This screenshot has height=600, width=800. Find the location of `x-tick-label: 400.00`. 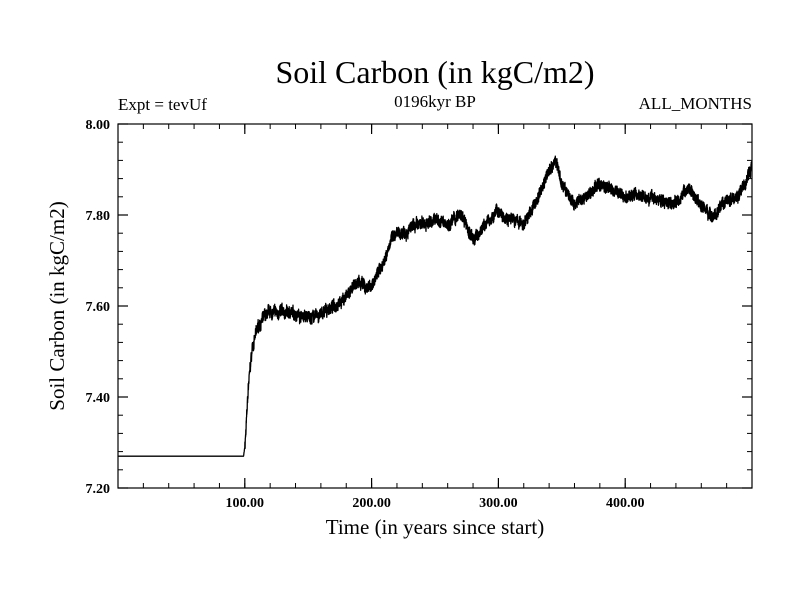

x-tick-label: 400.00 is located at coordinates (625, 503).